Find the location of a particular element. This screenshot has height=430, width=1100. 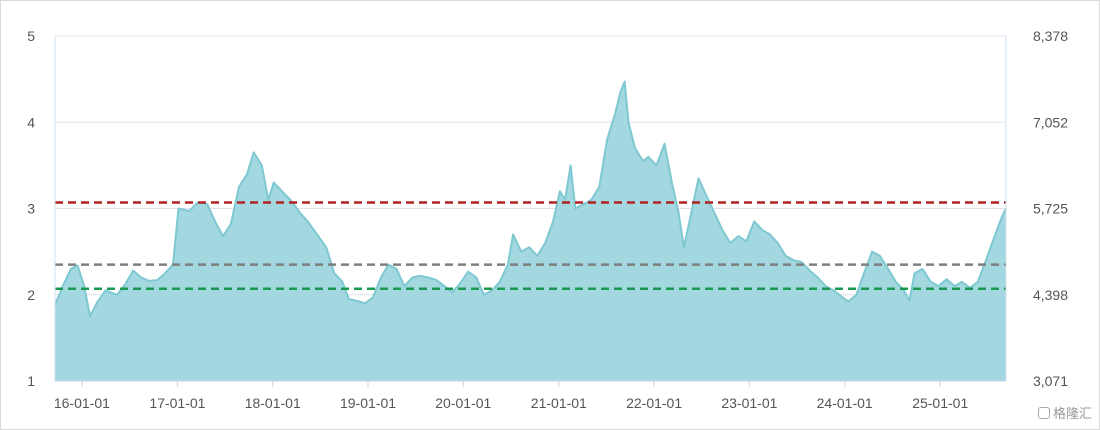

x-tick-label: 17-01-01 is located at coordinates (177, 403).